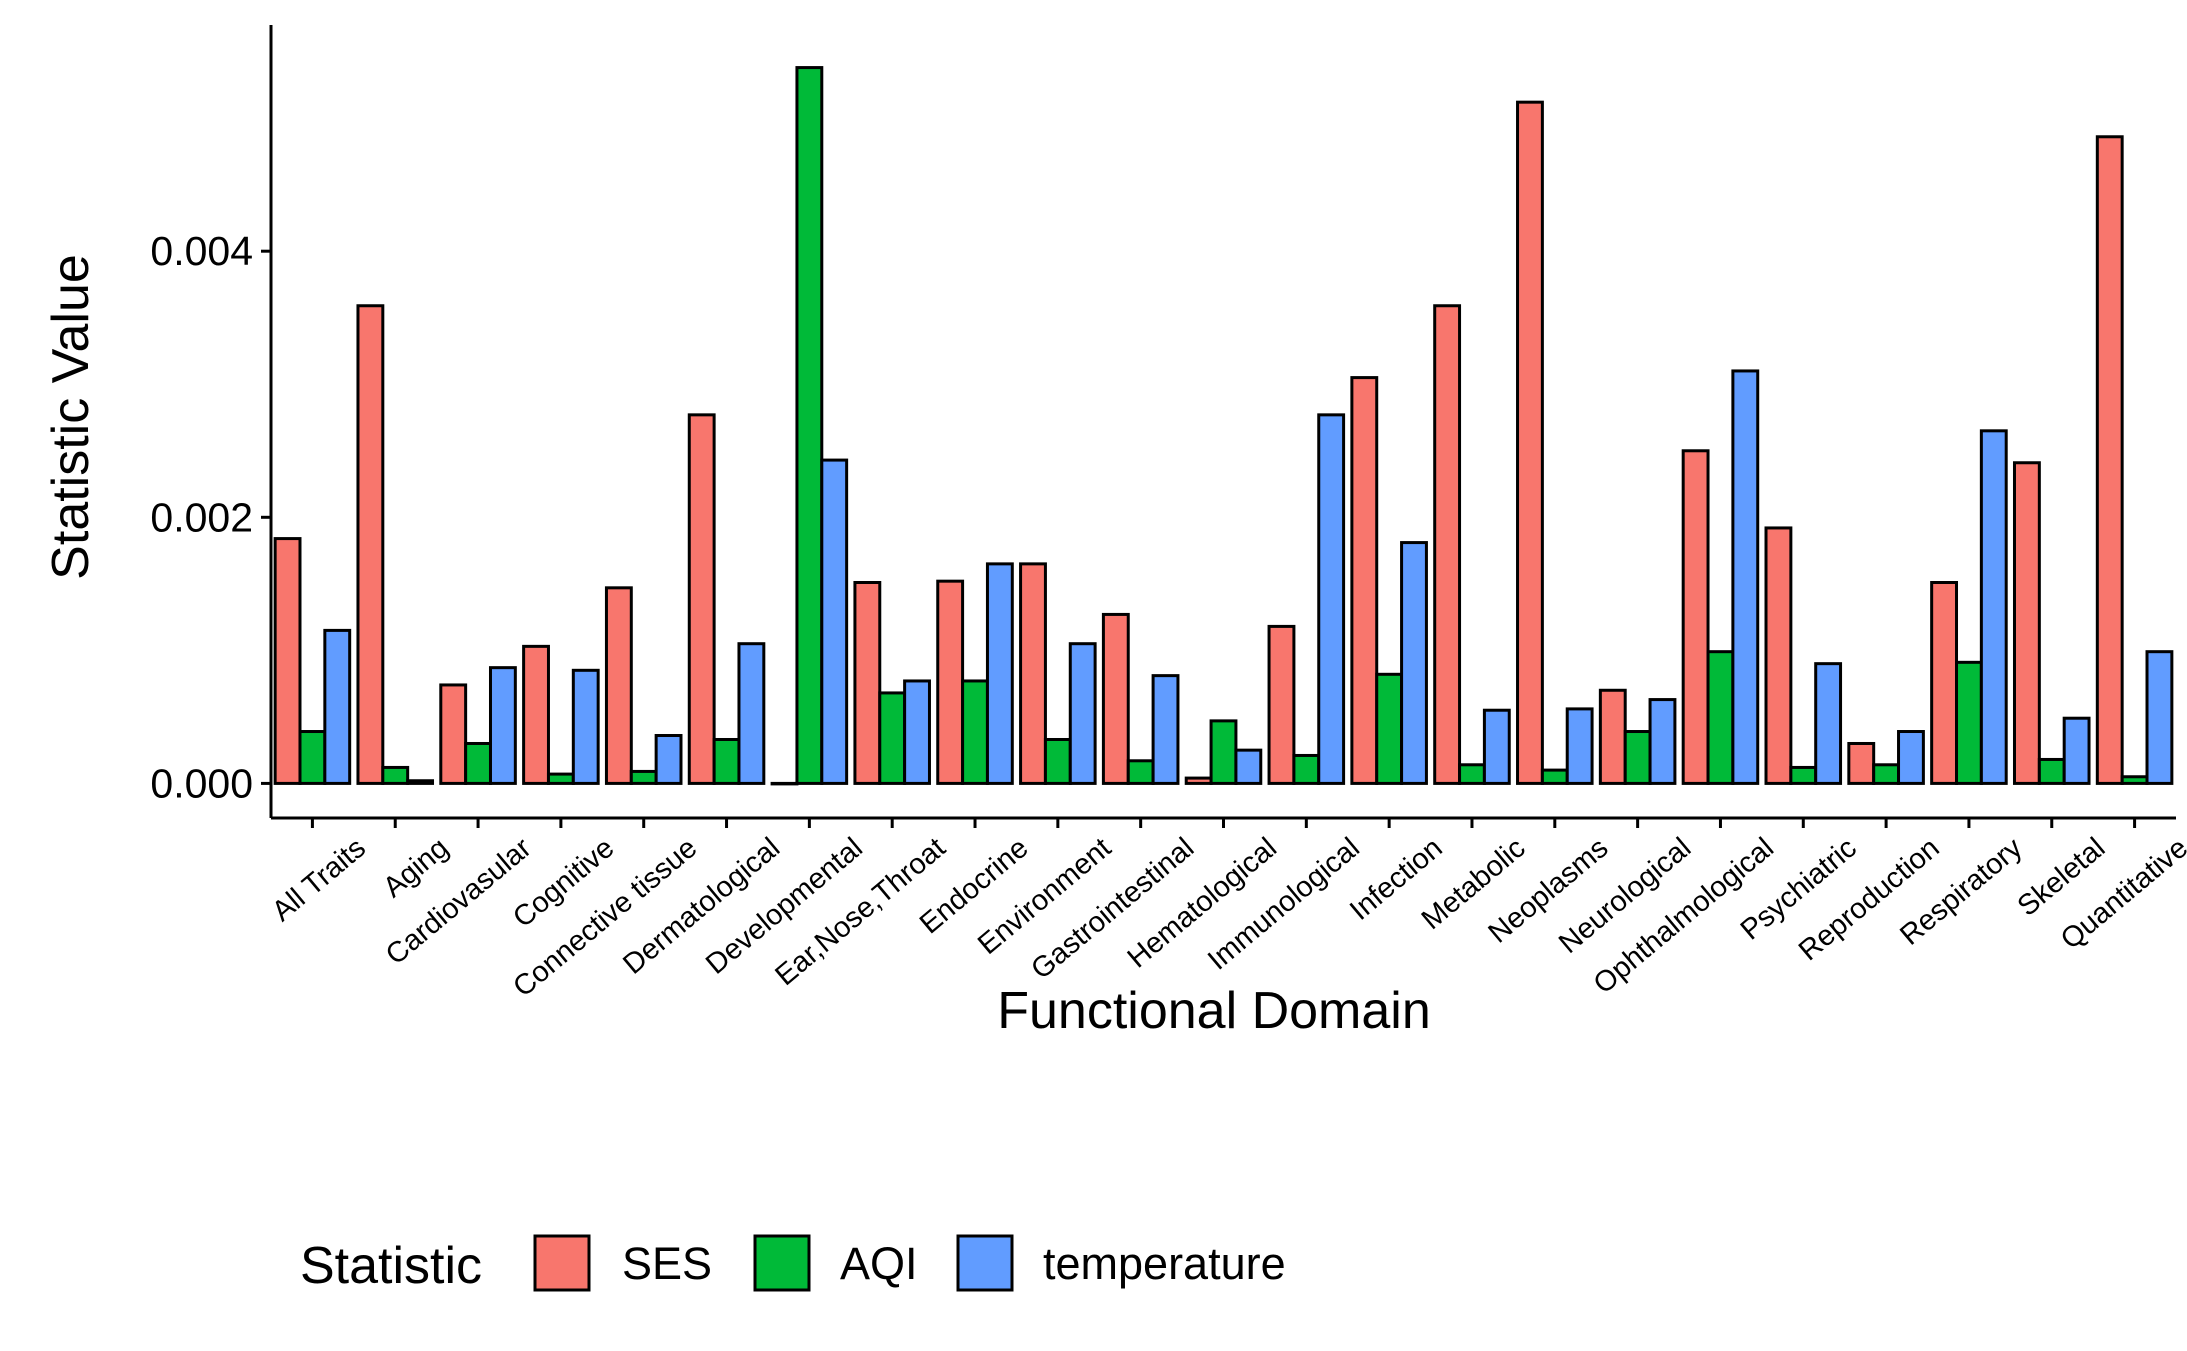 This screenshot has width=2187, height=1351. I want to click on x-tick-label: Cardiovasular, so click(459, 902).